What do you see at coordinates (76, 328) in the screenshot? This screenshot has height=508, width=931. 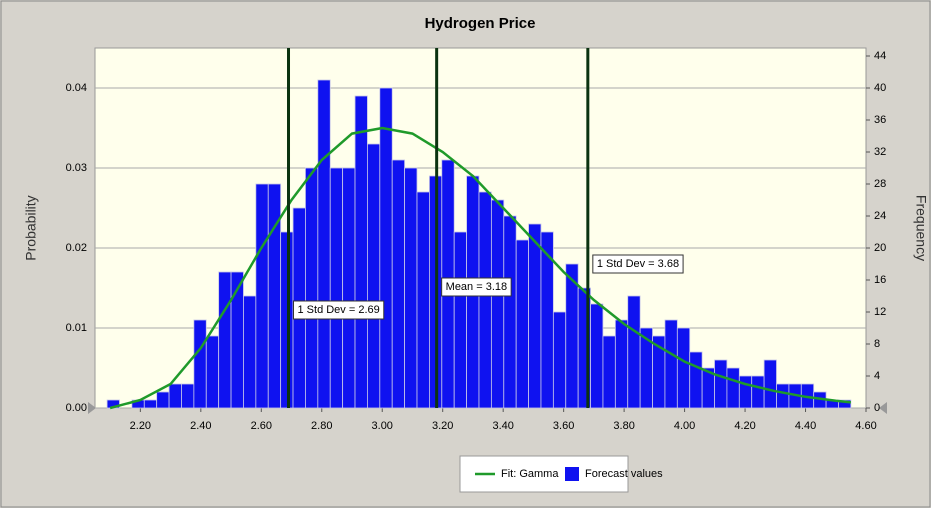 I see `y-tick-label: 0.01` at bounding box center [76, 328].